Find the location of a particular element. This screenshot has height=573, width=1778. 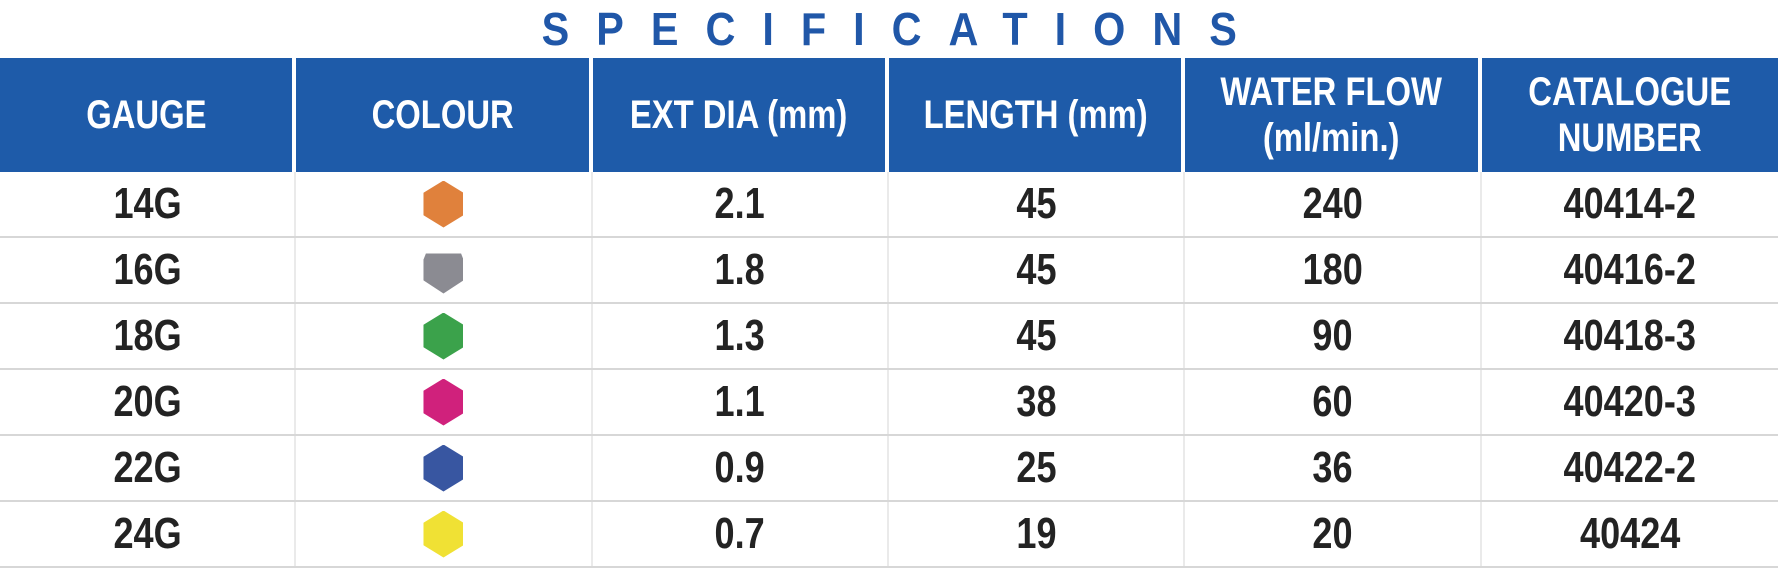

column-header-catalogue: CATALOGUE NUMBER is located at coordinates (1629, 115).